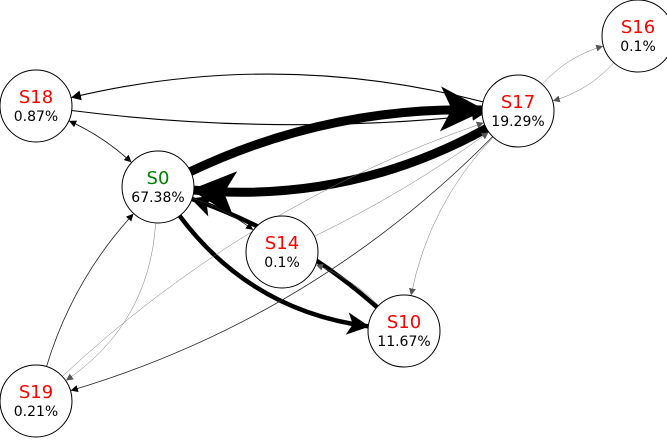  I want to click on edge-s0-to-s19, so click(111, 301).